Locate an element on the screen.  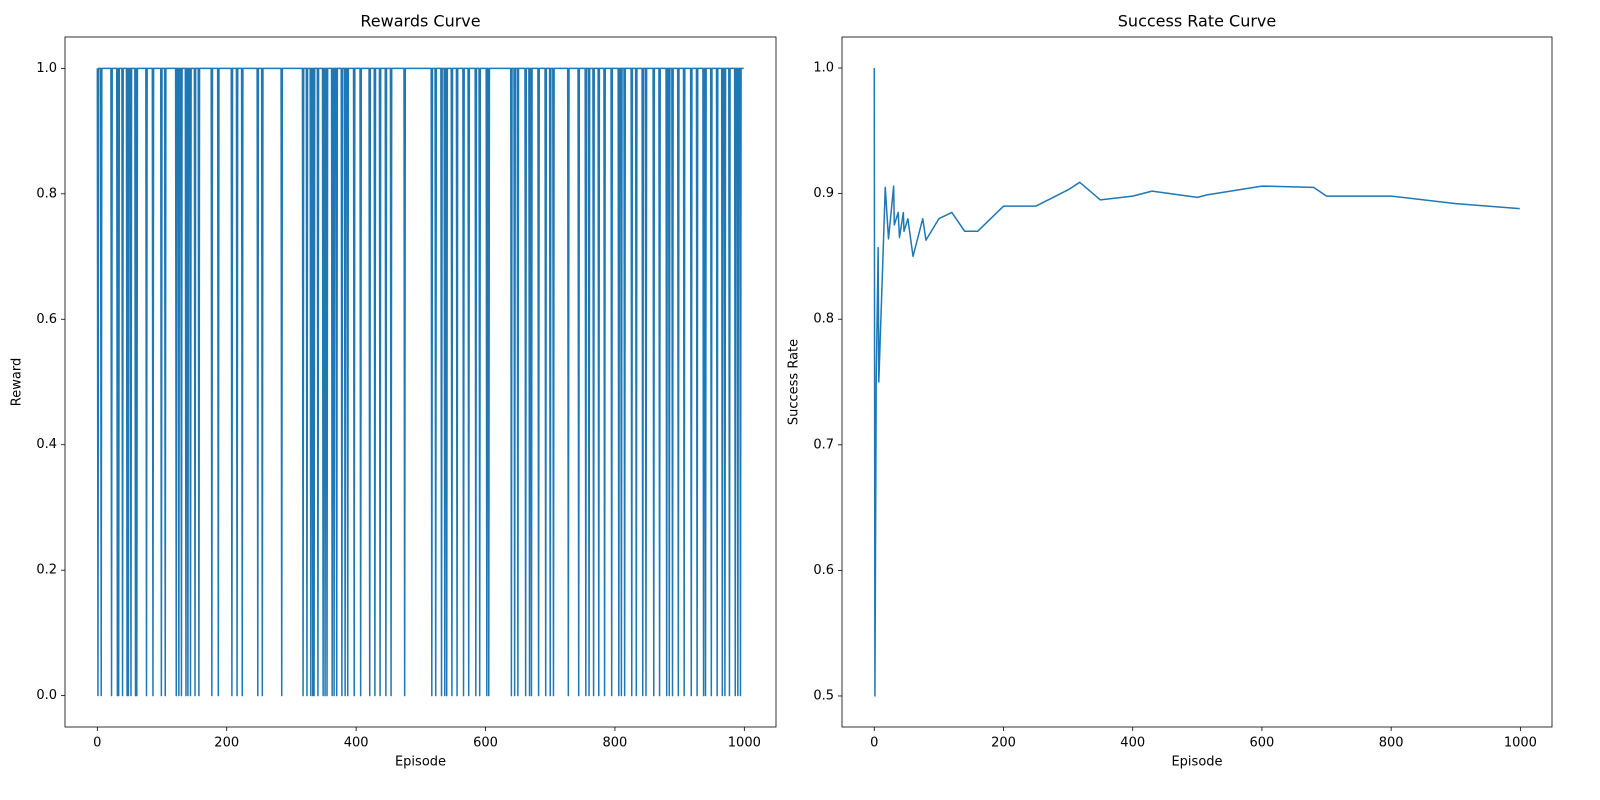
y-tick-label: 0.4 is located at coordinates (46, 444).